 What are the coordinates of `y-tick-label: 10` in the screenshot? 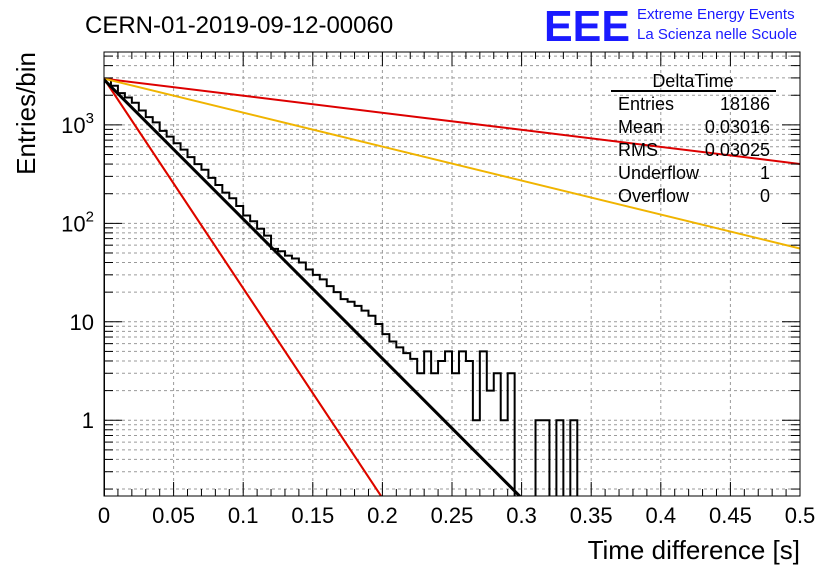 It's located at (82, 322).